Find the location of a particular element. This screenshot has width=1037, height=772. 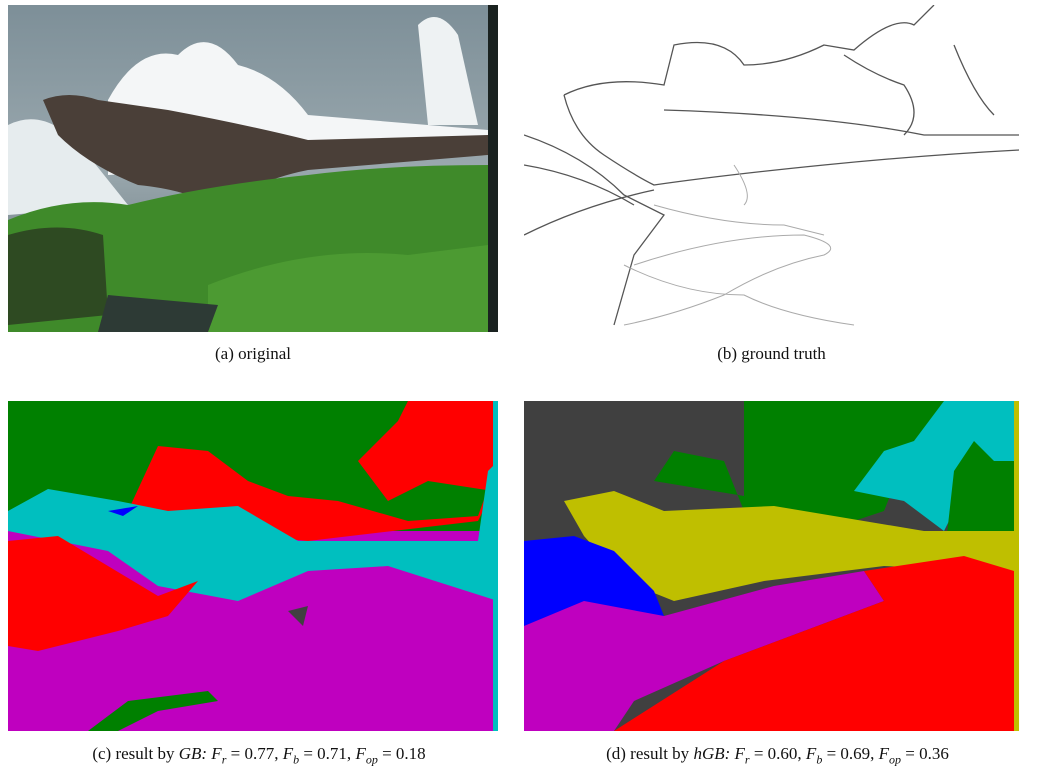

caption-label: (d) result by is located at coordinates (648, 753).